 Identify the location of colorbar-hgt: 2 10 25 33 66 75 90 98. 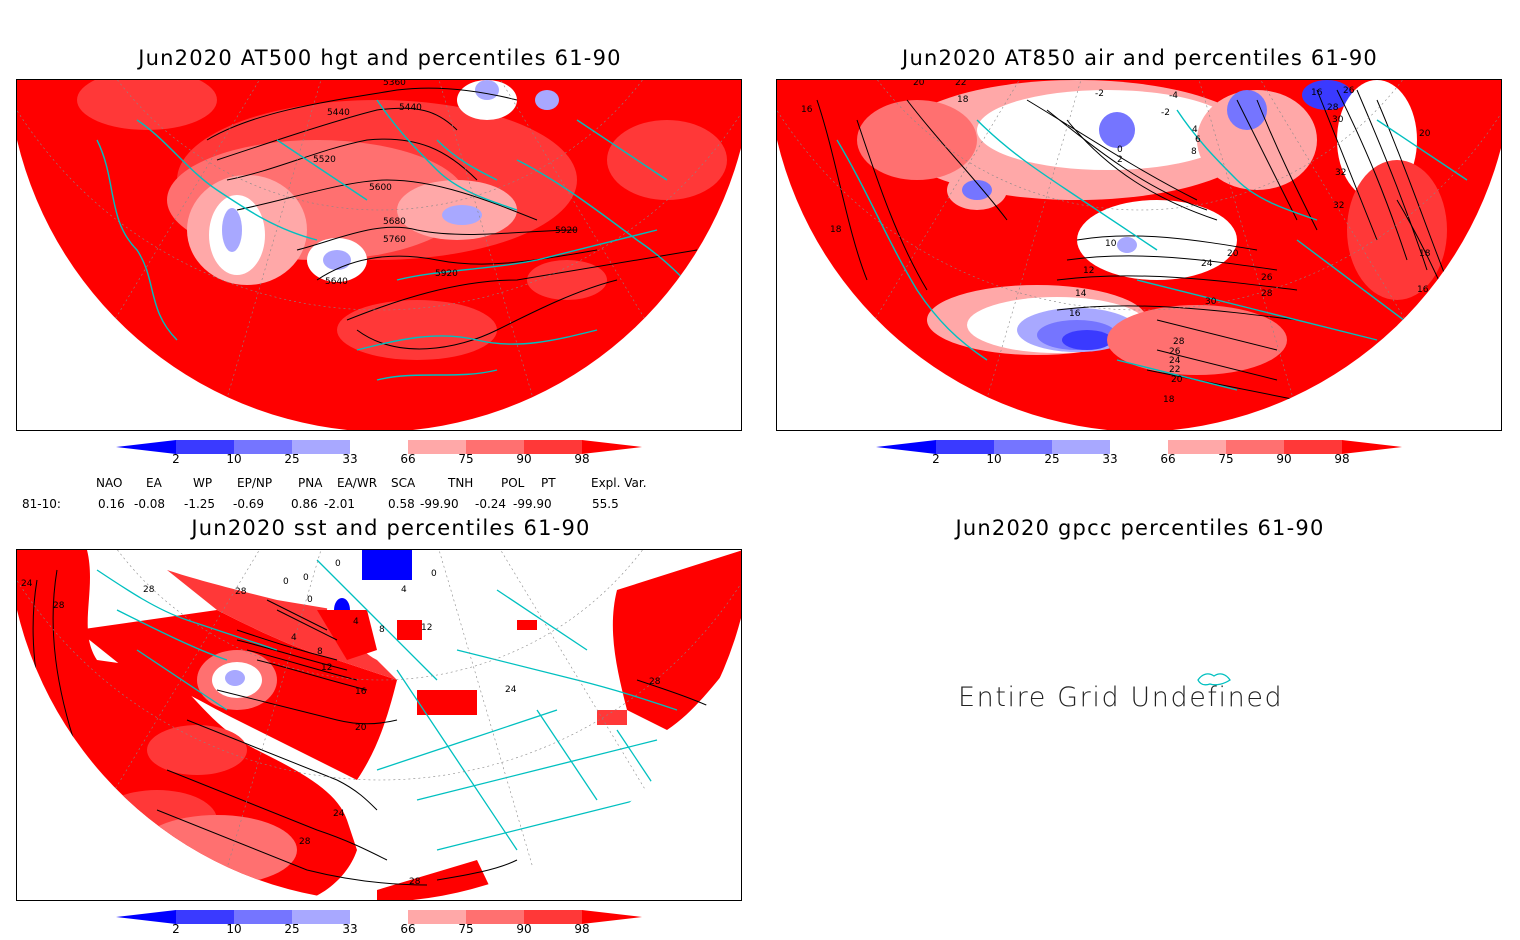
(381, 454).